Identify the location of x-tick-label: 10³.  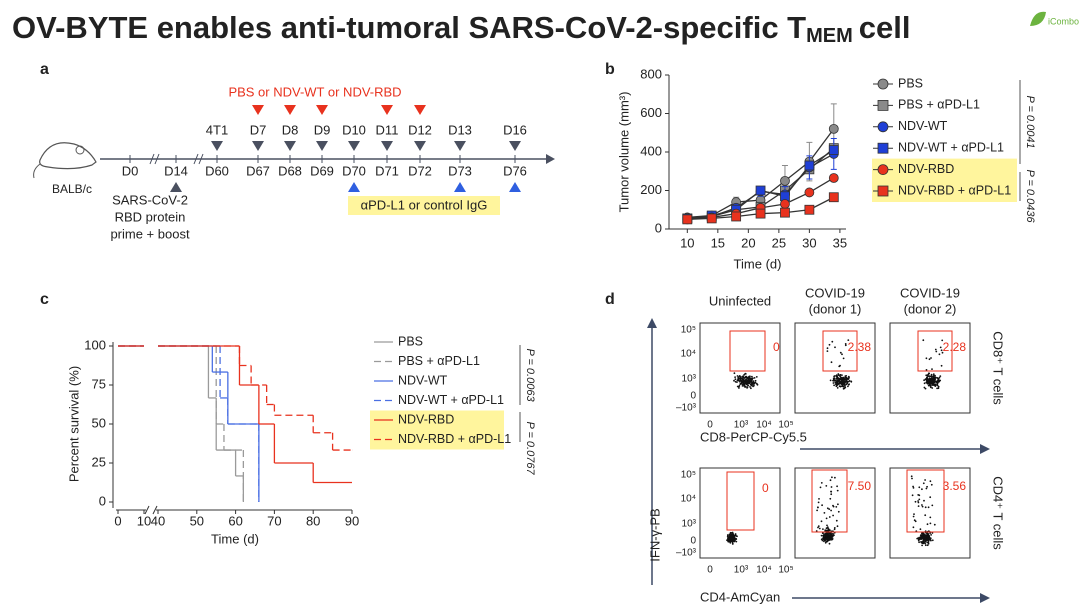
(741, 570).